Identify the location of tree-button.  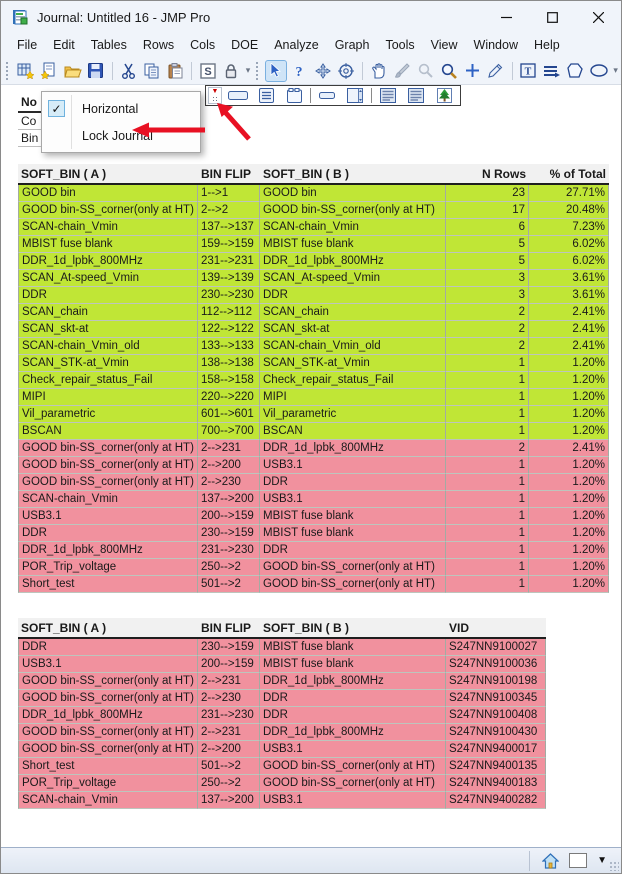
(444, 95).